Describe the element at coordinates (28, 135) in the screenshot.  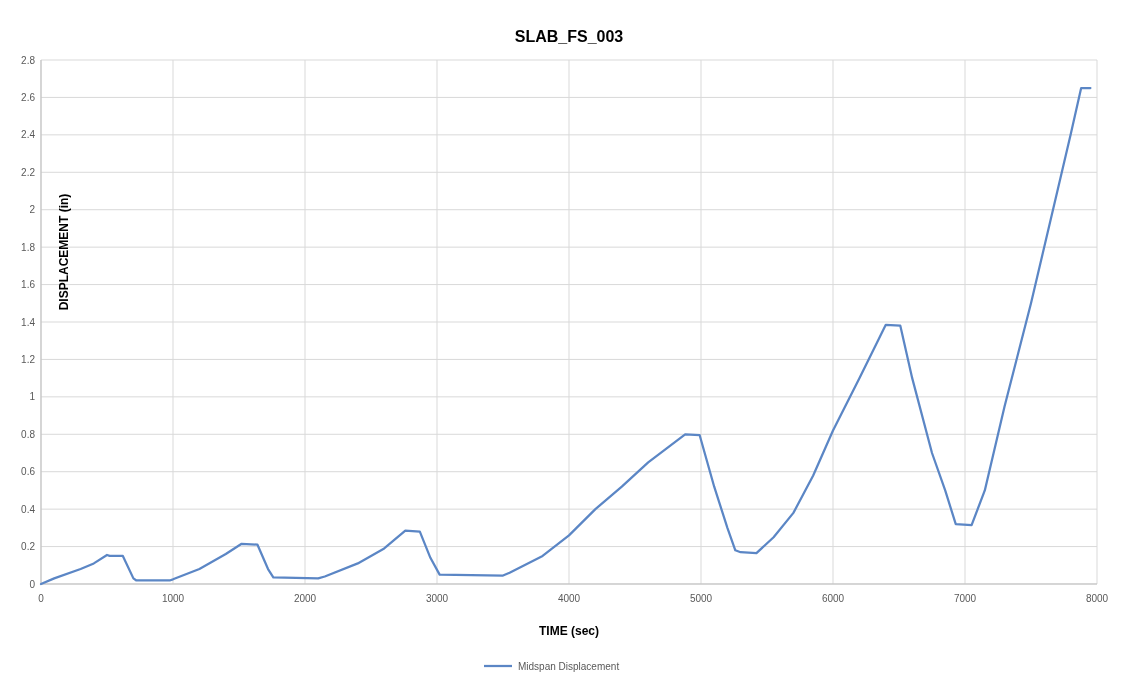
I see `y-tick-label: 2.4` at that location.